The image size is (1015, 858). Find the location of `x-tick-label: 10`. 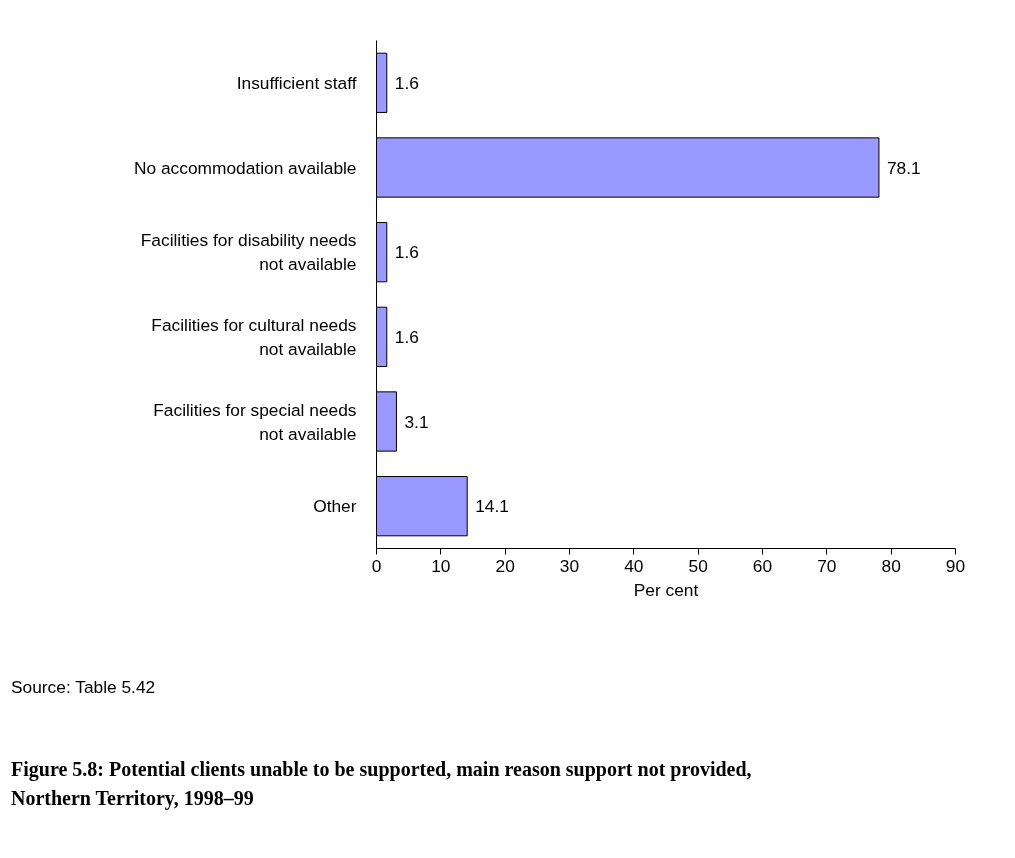

x-tick-label: 10 is located at coordinates (441, 565).